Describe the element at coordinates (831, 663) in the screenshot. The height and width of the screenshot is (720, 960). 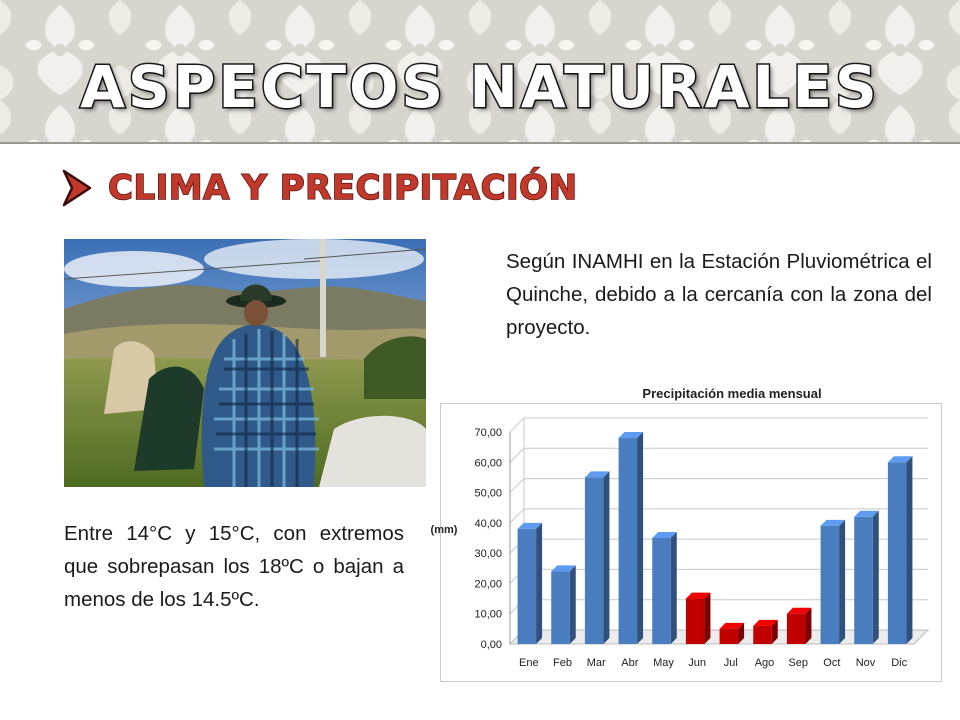
I see `x-tick-label: Oct` at that location.